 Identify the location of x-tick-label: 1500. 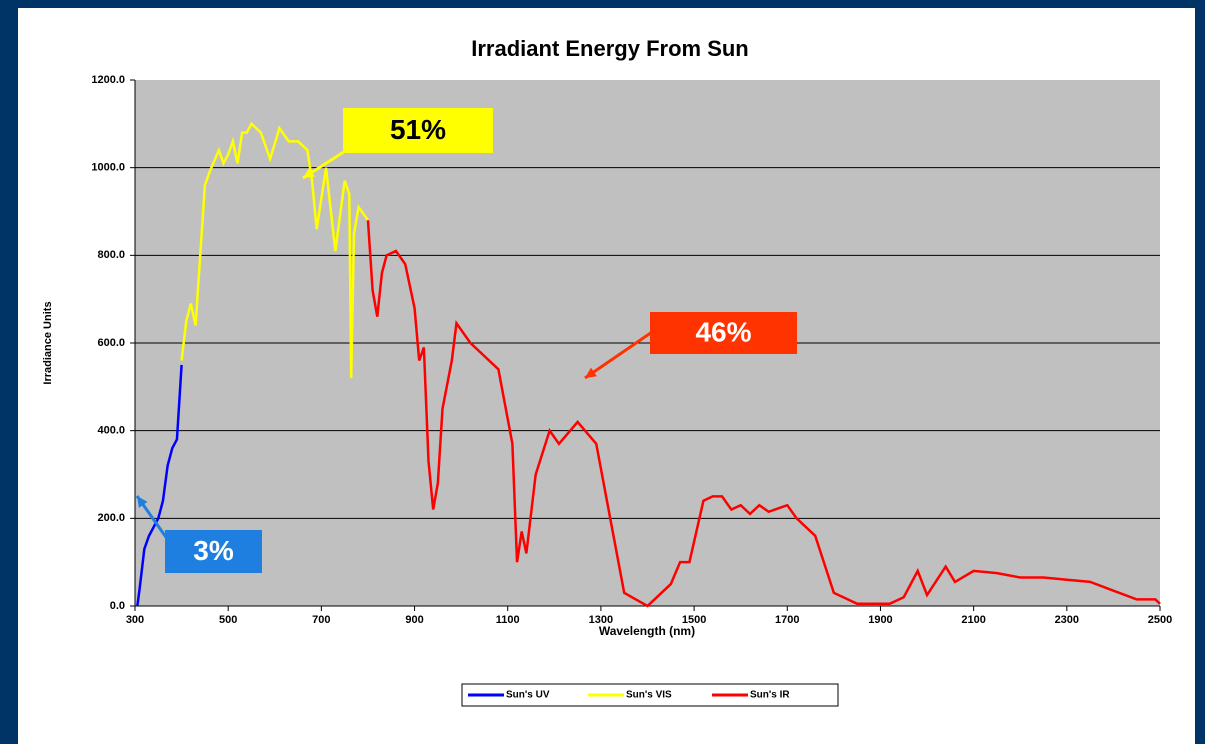
(694, 620).